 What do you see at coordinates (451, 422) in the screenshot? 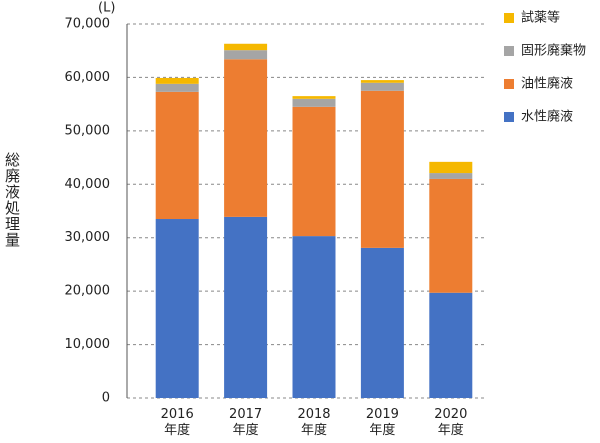
I see `x-tick-label: 2020年度` at bounding box center [451, 422].